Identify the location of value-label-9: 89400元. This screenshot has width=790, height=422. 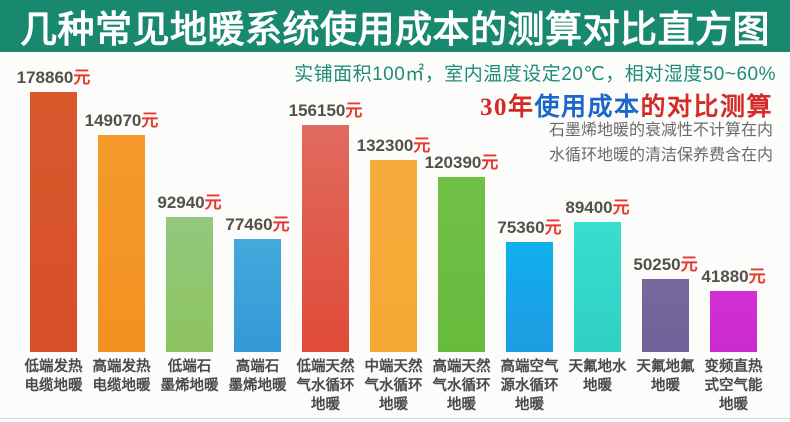
(597, 205).